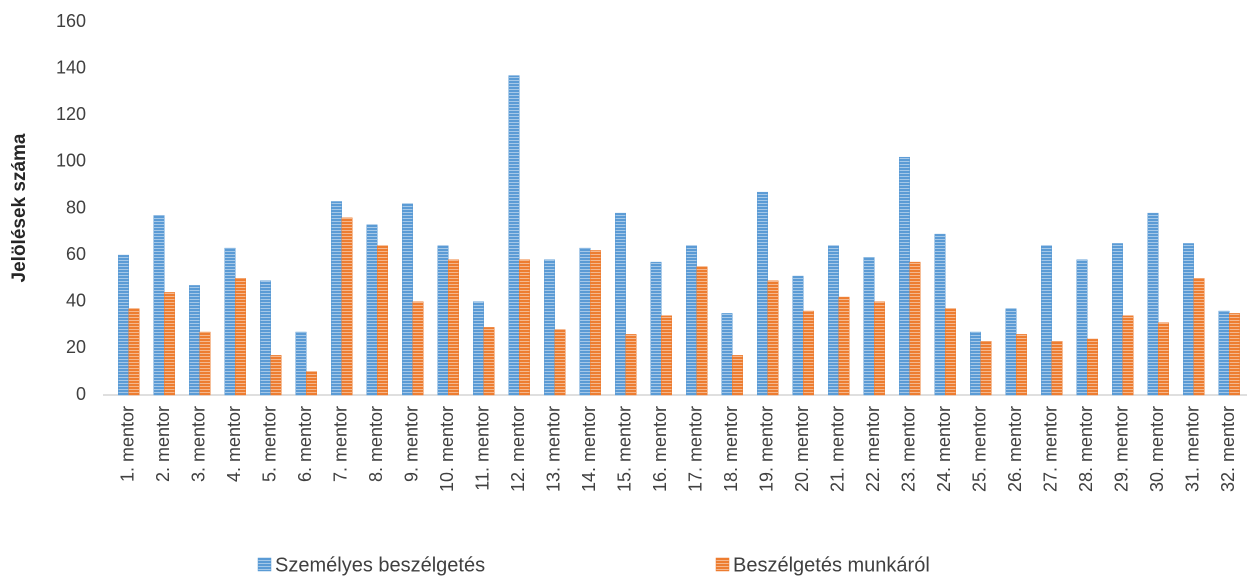 The height and width of the screenshot is (583, 1251). I want to click on x-tick-label: 32. mentor, so click(1228, 449).